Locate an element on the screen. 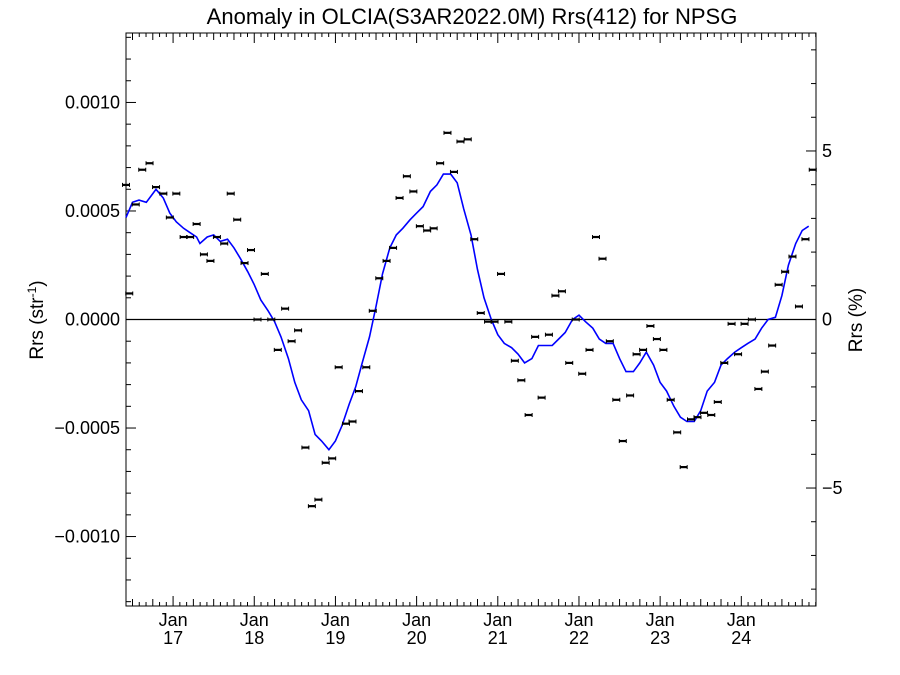  left-y-label-close: ) is located at coordinates (37, 283).